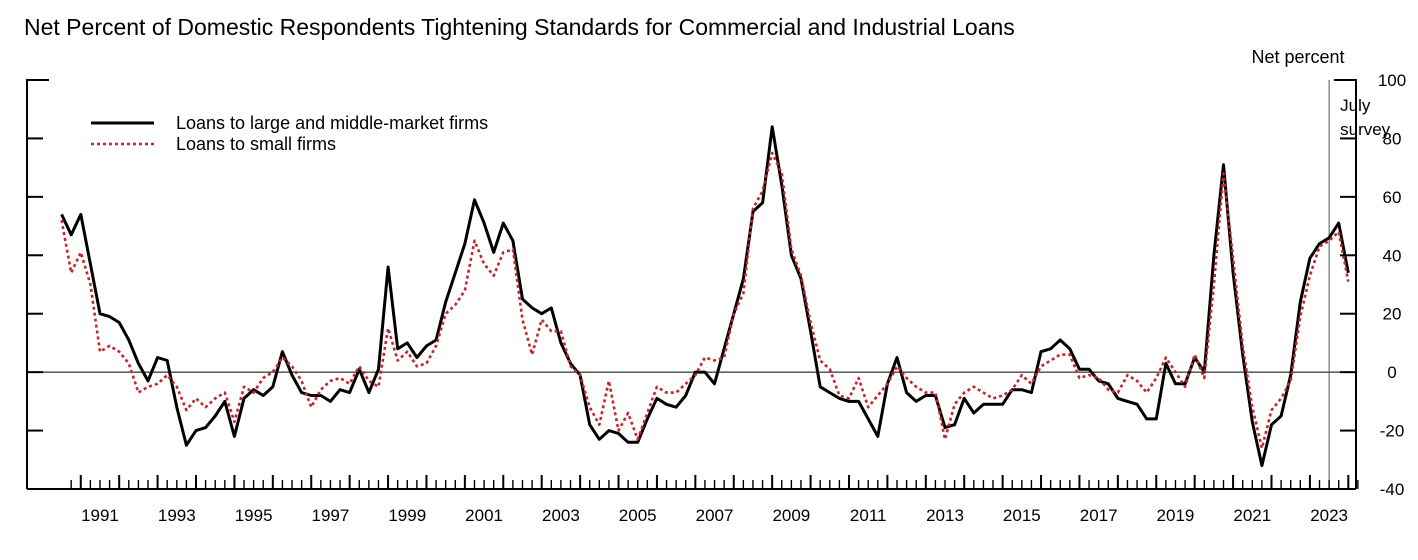  Describe the element at coordinates (868, 515) in the screenshot. I see `x-tick-label: 2011` at that location.